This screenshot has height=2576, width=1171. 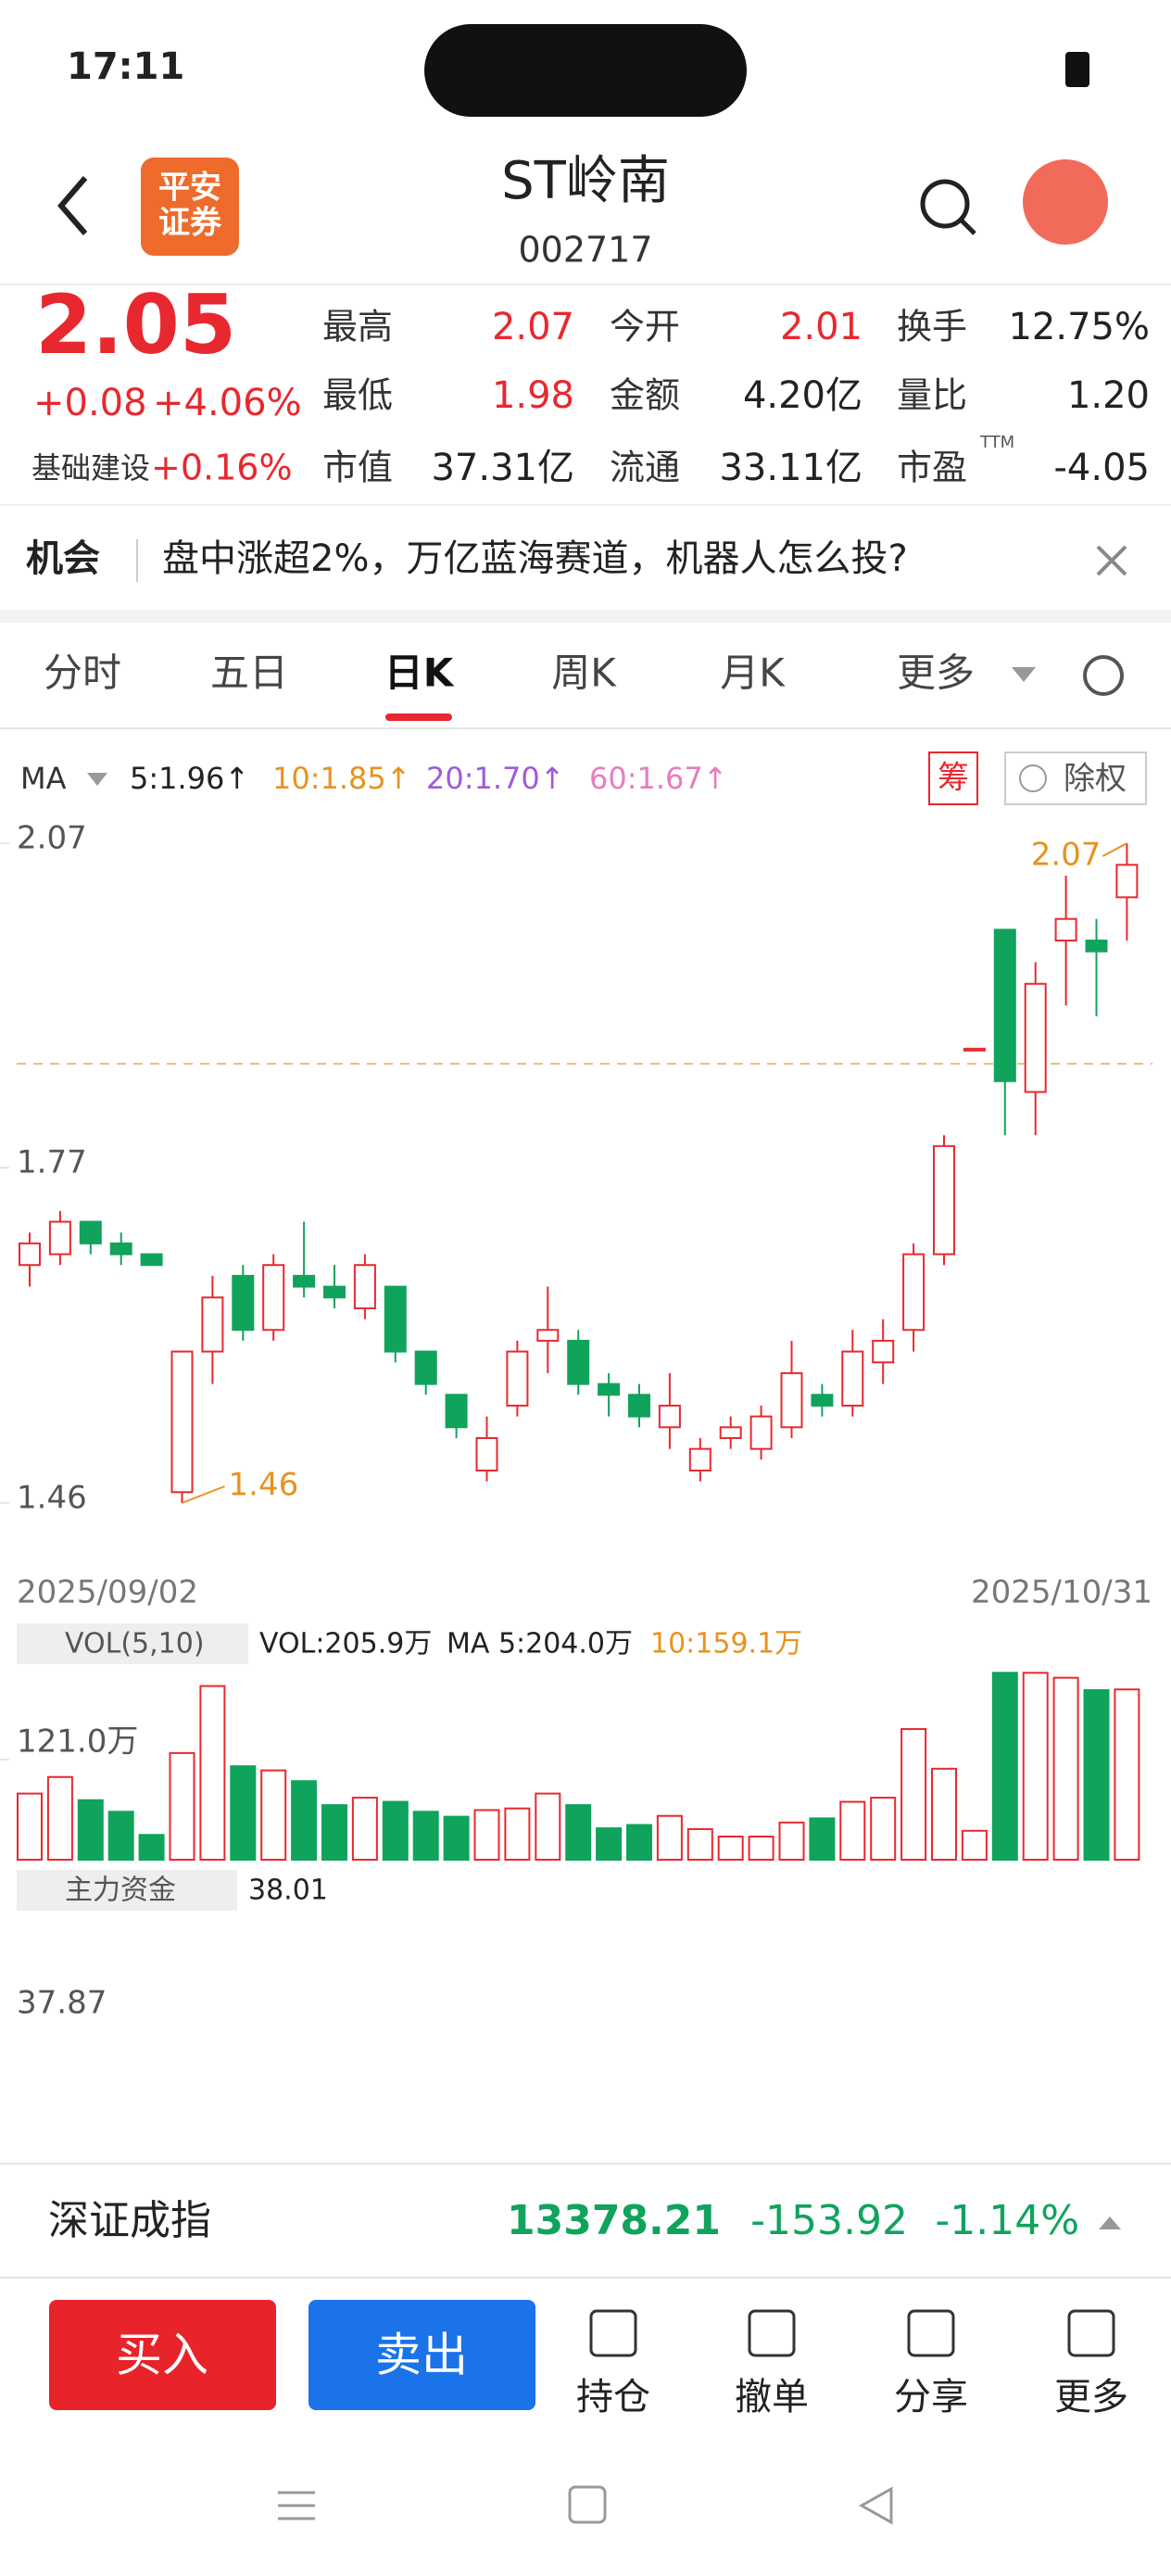 What do you see at coordinates (753, 673) in the screenshot?
I see `tab: 月K` at bounding box center [753, 673].